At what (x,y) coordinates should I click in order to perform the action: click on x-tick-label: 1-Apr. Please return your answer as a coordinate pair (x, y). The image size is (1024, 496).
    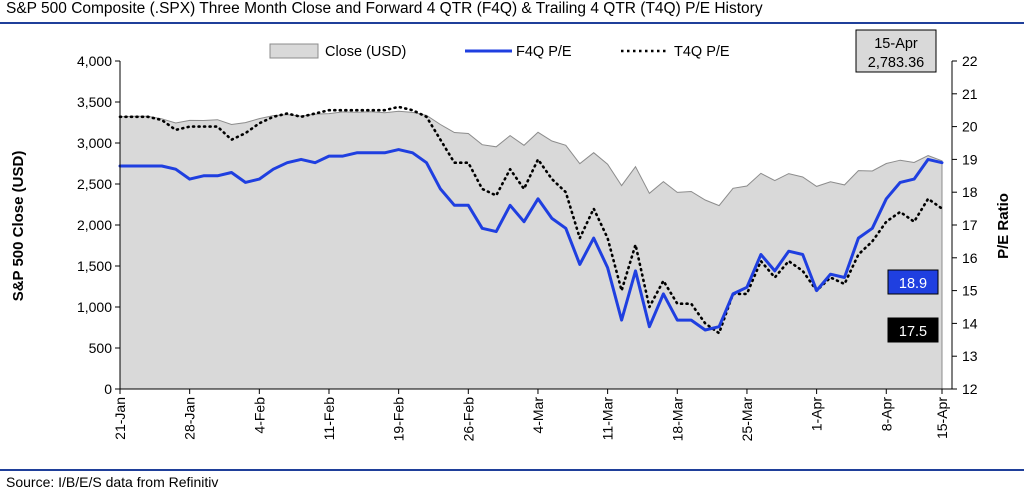
    Looking at the image, I should click on (817, 414).